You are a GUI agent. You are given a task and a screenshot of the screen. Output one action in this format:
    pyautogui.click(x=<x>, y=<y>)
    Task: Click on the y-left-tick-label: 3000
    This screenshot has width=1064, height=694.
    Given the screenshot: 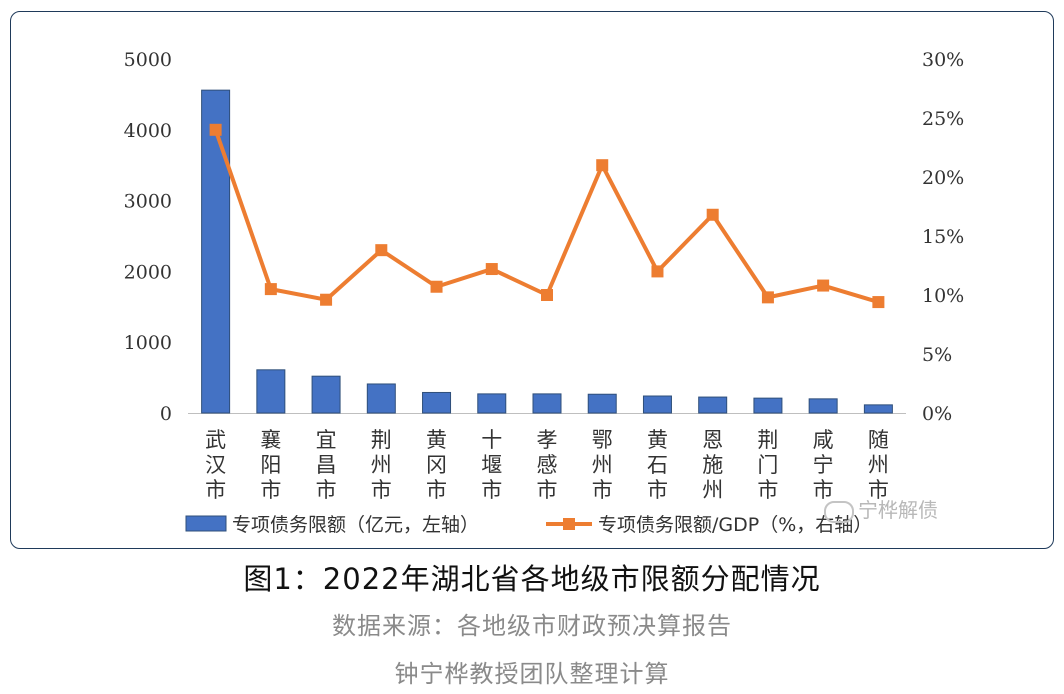 What is the action you would take?
    pyautogui.click(x=148, y=202)
    